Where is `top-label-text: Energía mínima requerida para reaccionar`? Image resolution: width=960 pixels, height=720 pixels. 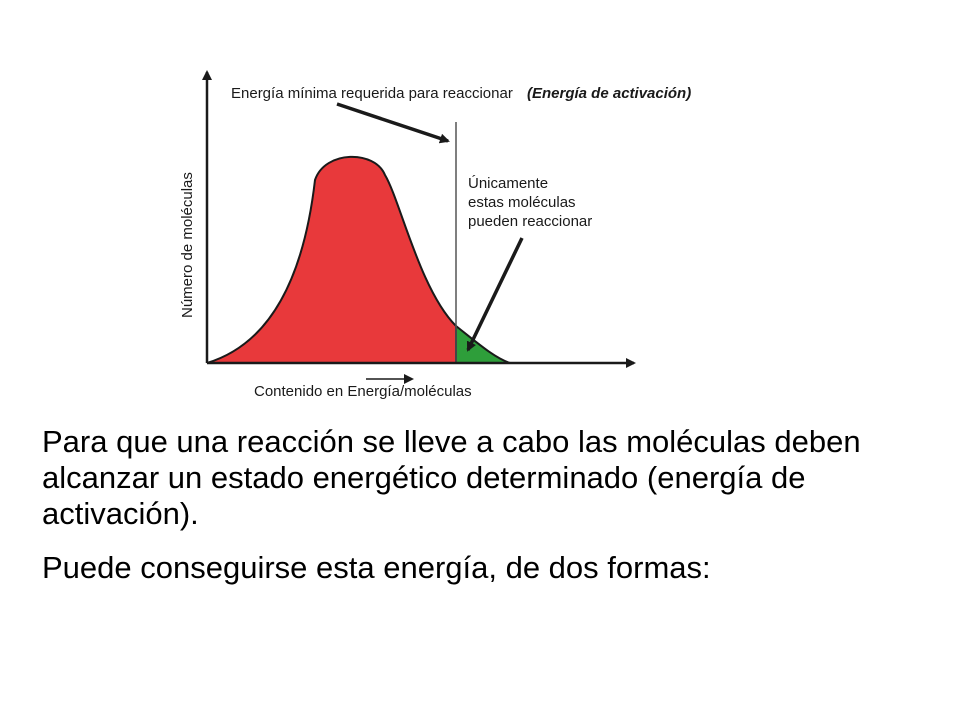
top-label-text: Energía mínima requerida para reaccionar is located at coordinates (372, 93).